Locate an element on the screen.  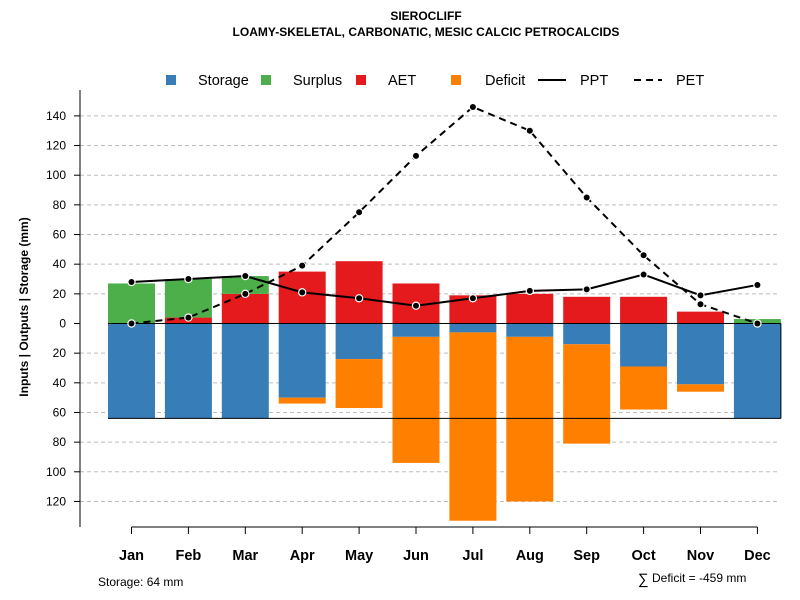
legend-aet-label: AET is located at coordinates (402, 81).